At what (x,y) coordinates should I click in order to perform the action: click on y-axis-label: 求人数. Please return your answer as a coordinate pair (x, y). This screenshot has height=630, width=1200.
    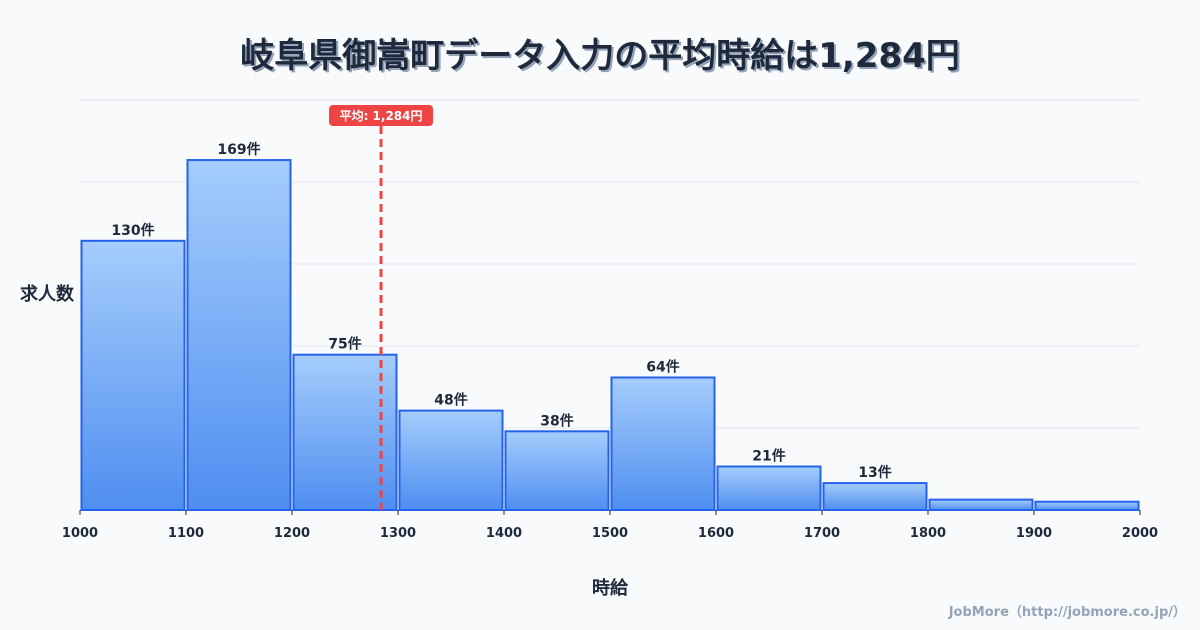
    Looking at the image, I should click on (47, 294).